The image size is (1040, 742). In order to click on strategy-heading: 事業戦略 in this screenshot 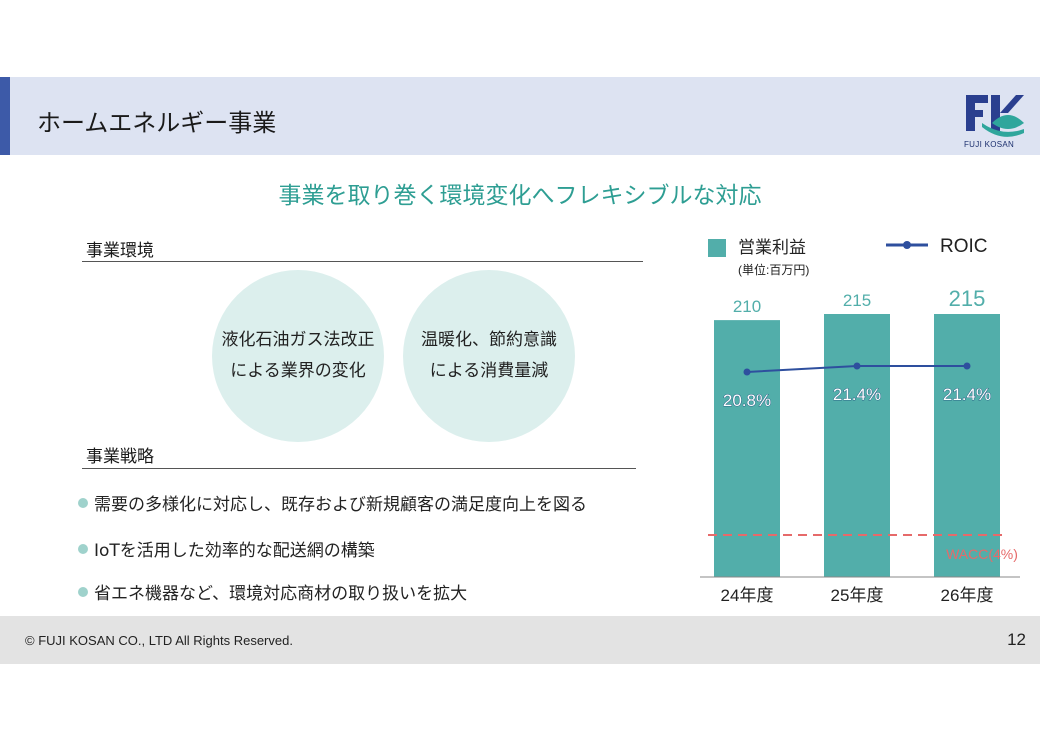, I will do `click(120, 457)`.